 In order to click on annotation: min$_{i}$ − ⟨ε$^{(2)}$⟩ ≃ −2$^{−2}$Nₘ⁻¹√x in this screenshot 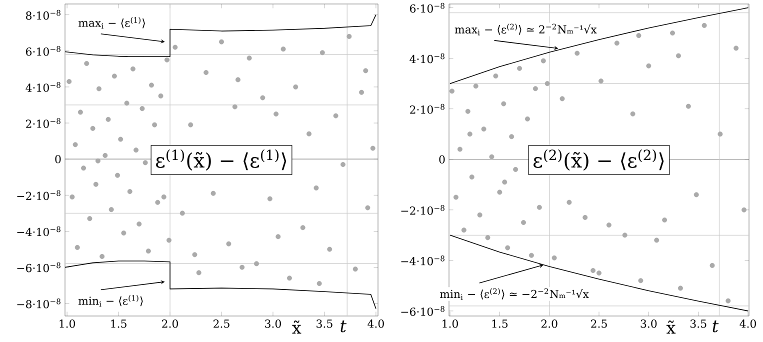, I will do `click(514, 294)`.